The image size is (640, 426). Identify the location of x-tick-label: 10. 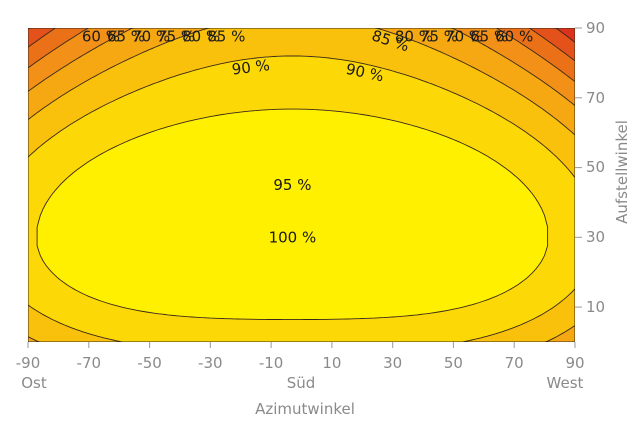
(331, 363).